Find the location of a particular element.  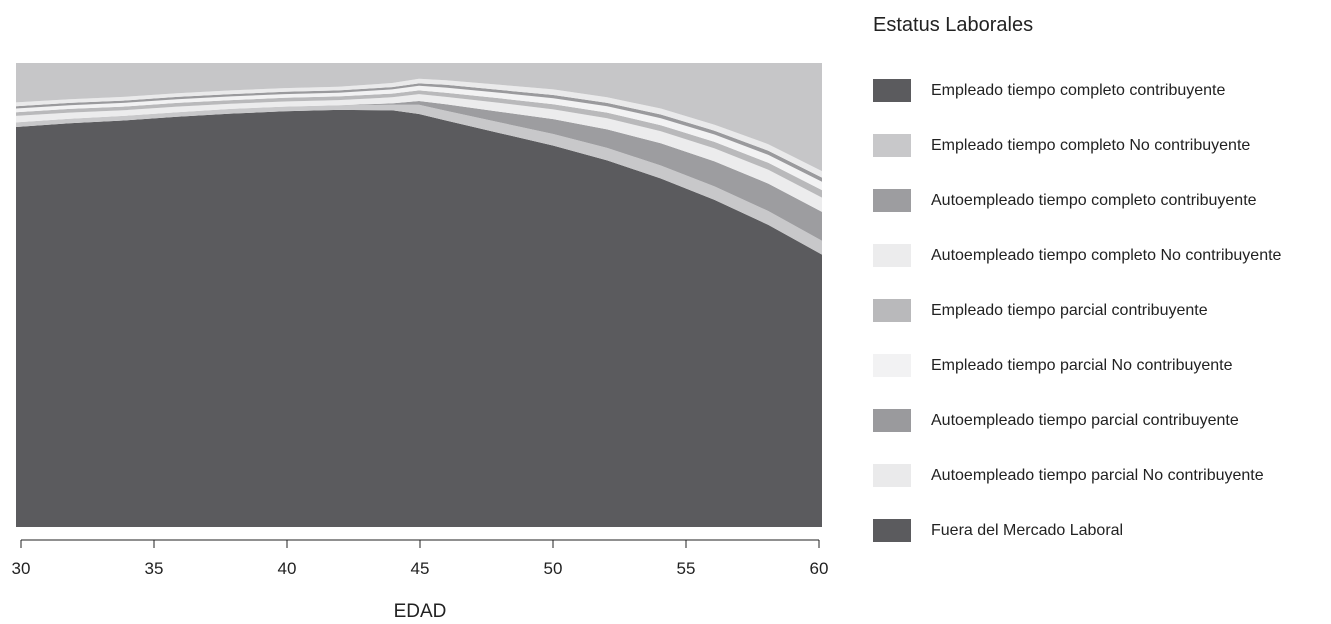

legend-label: Fuera del Mercado Laboral is located at coordinates (1027, 530).